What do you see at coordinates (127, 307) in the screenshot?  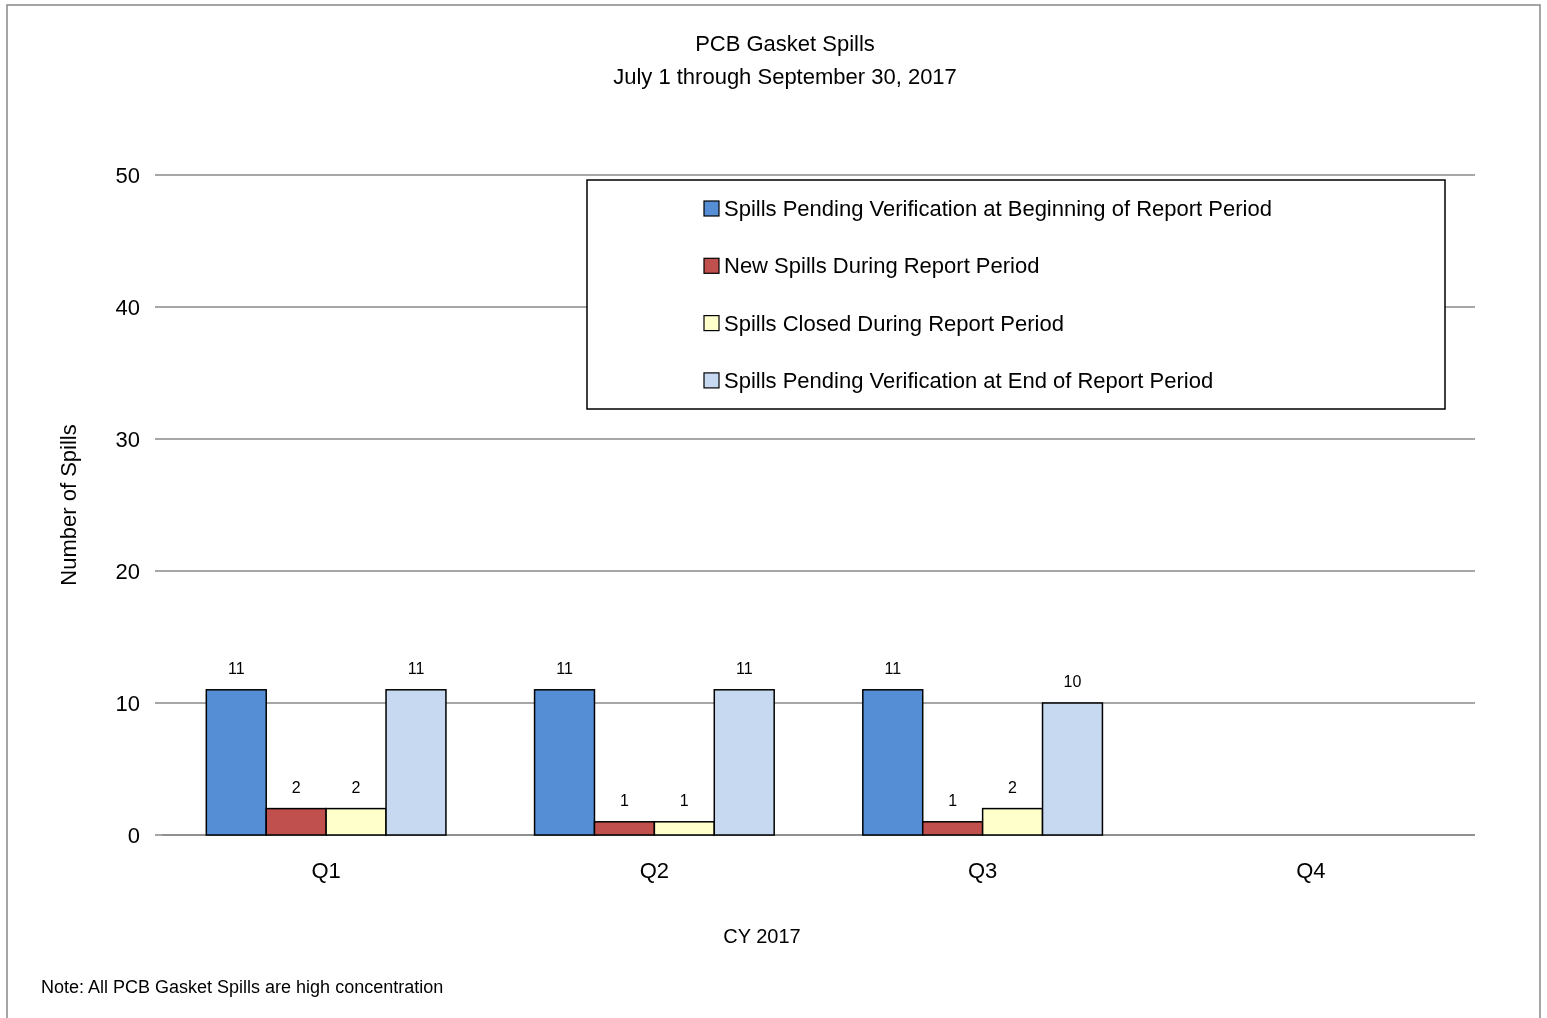 I see `y-tick-label: 40` at bounding box center [127, 307].